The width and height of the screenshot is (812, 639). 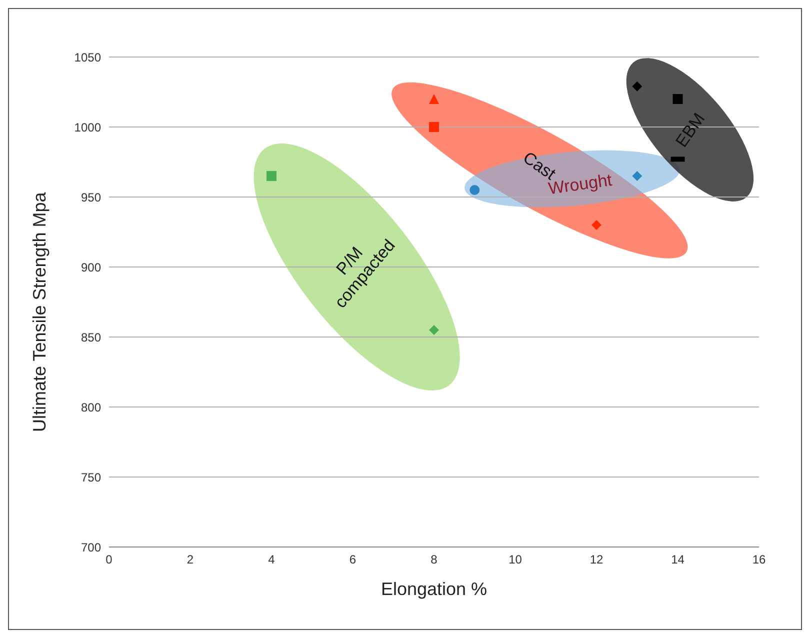 What do you see at coordinates (678, 559) in the screenshot?
I see `x-tick-label: 14` at bounding box center [678, 559].